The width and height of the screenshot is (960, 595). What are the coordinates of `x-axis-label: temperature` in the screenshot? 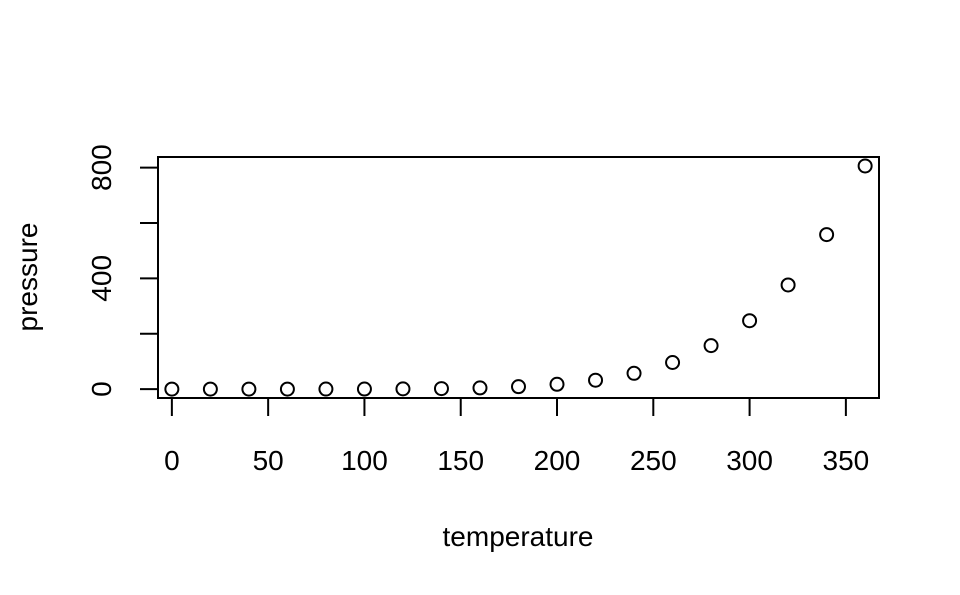 It's located at (518, 536).